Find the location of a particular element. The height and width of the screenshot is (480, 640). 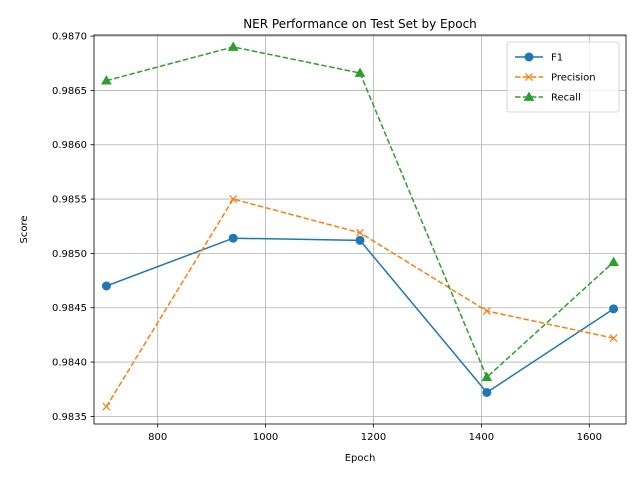

legend-label: Recall is located at coordinates (566, 98).